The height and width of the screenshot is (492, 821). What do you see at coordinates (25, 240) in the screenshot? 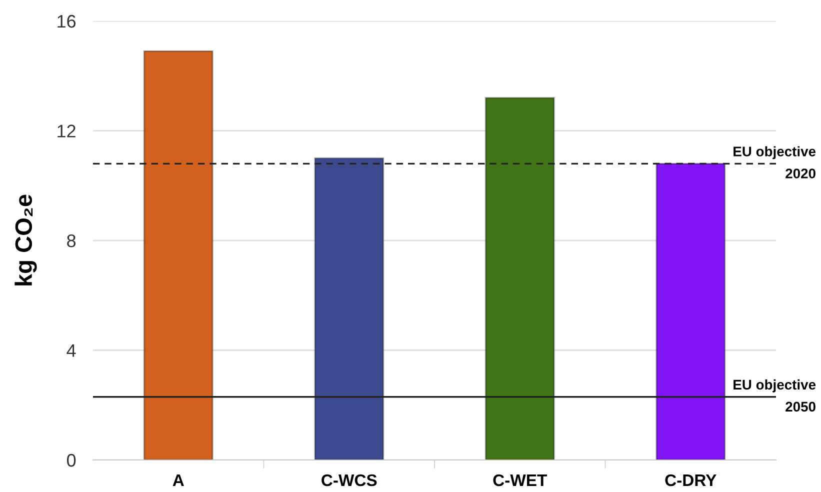
I see `y-axis-title: kg CO₂e` at bounding box center [25, 240].